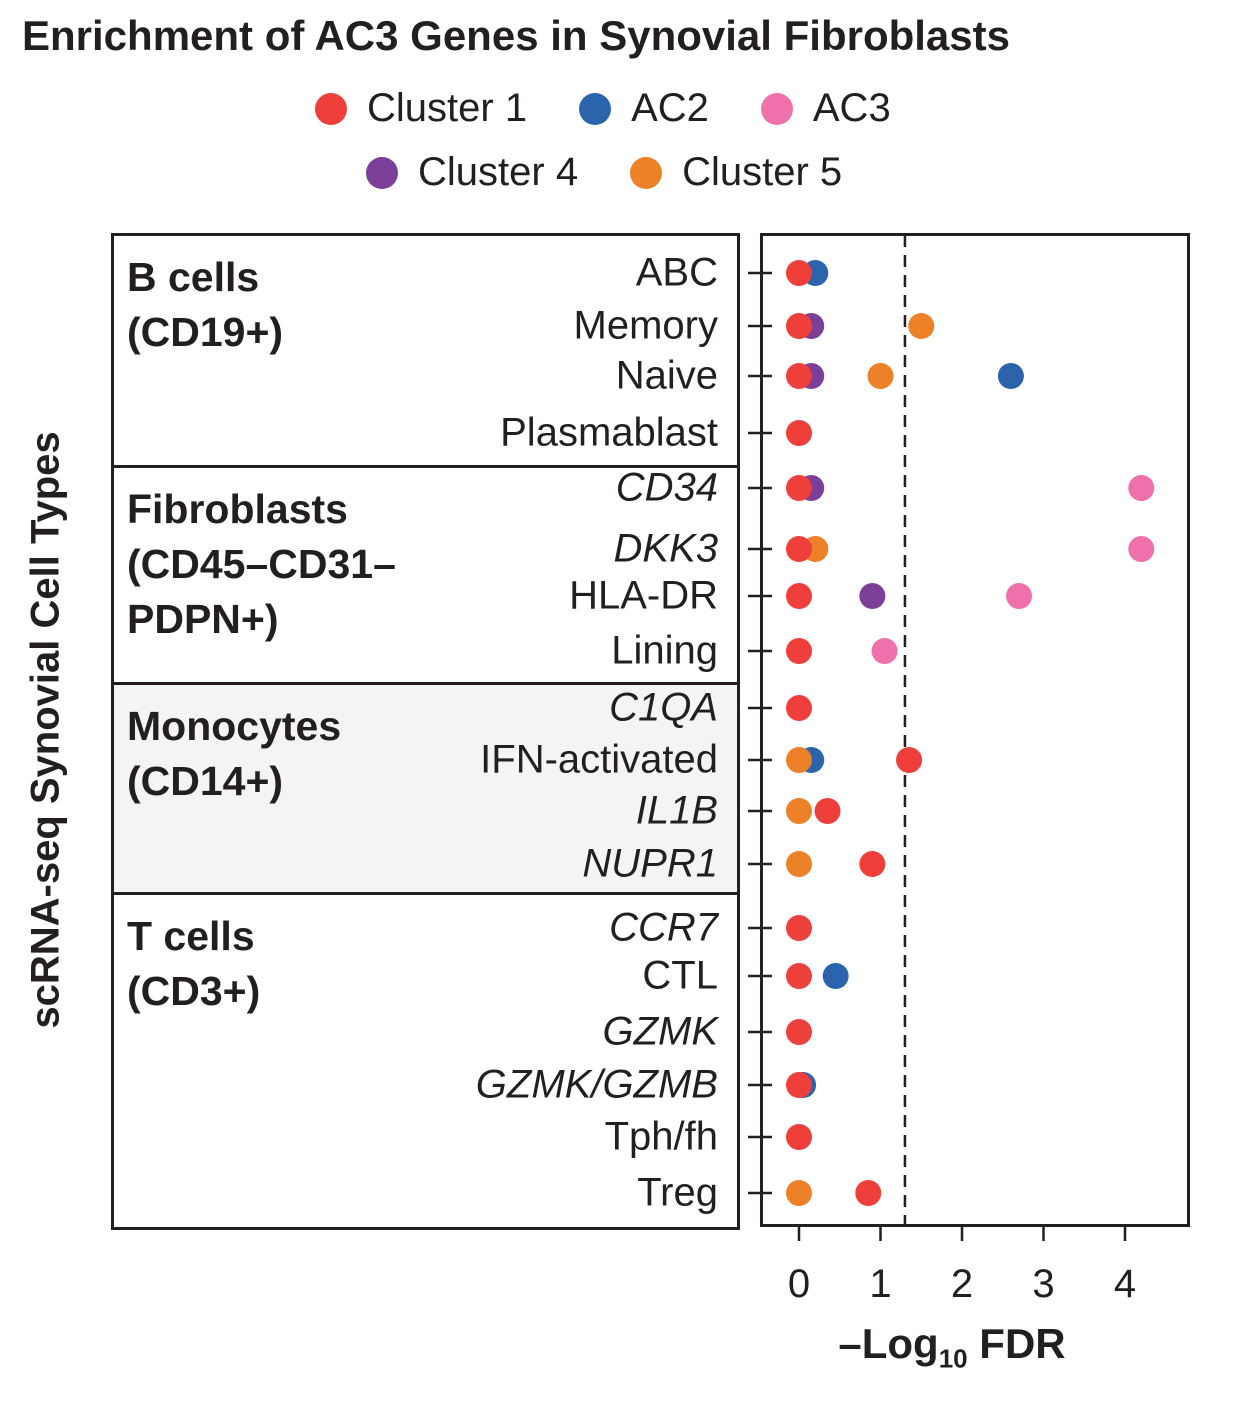  I want to click on group-name: Monocytes (CD14+), so click(234, 753).